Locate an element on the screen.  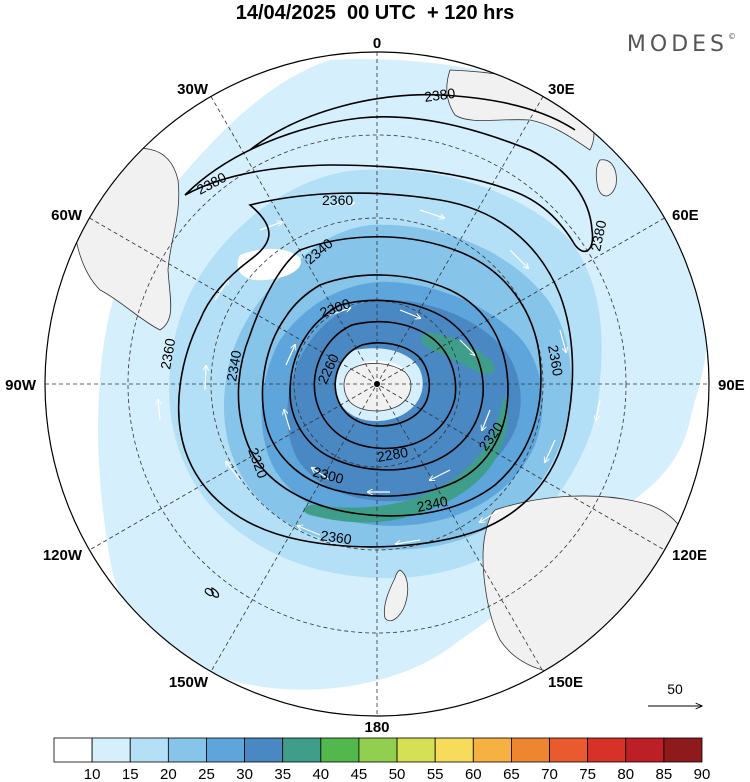
colorbar-label: 25 is located at coordinates (206, 774).